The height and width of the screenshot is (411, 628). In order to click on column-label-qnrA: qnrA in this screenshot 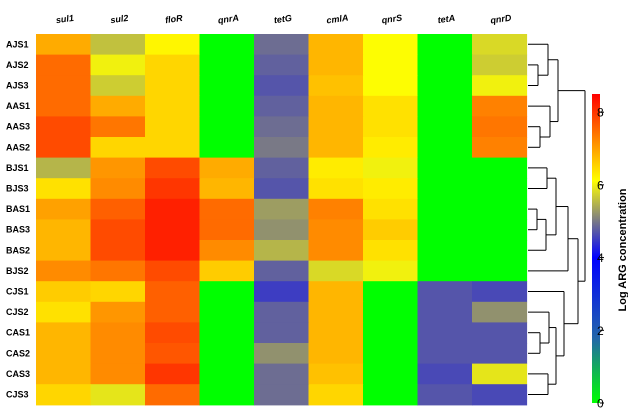, I will do `click(228, 19)`.